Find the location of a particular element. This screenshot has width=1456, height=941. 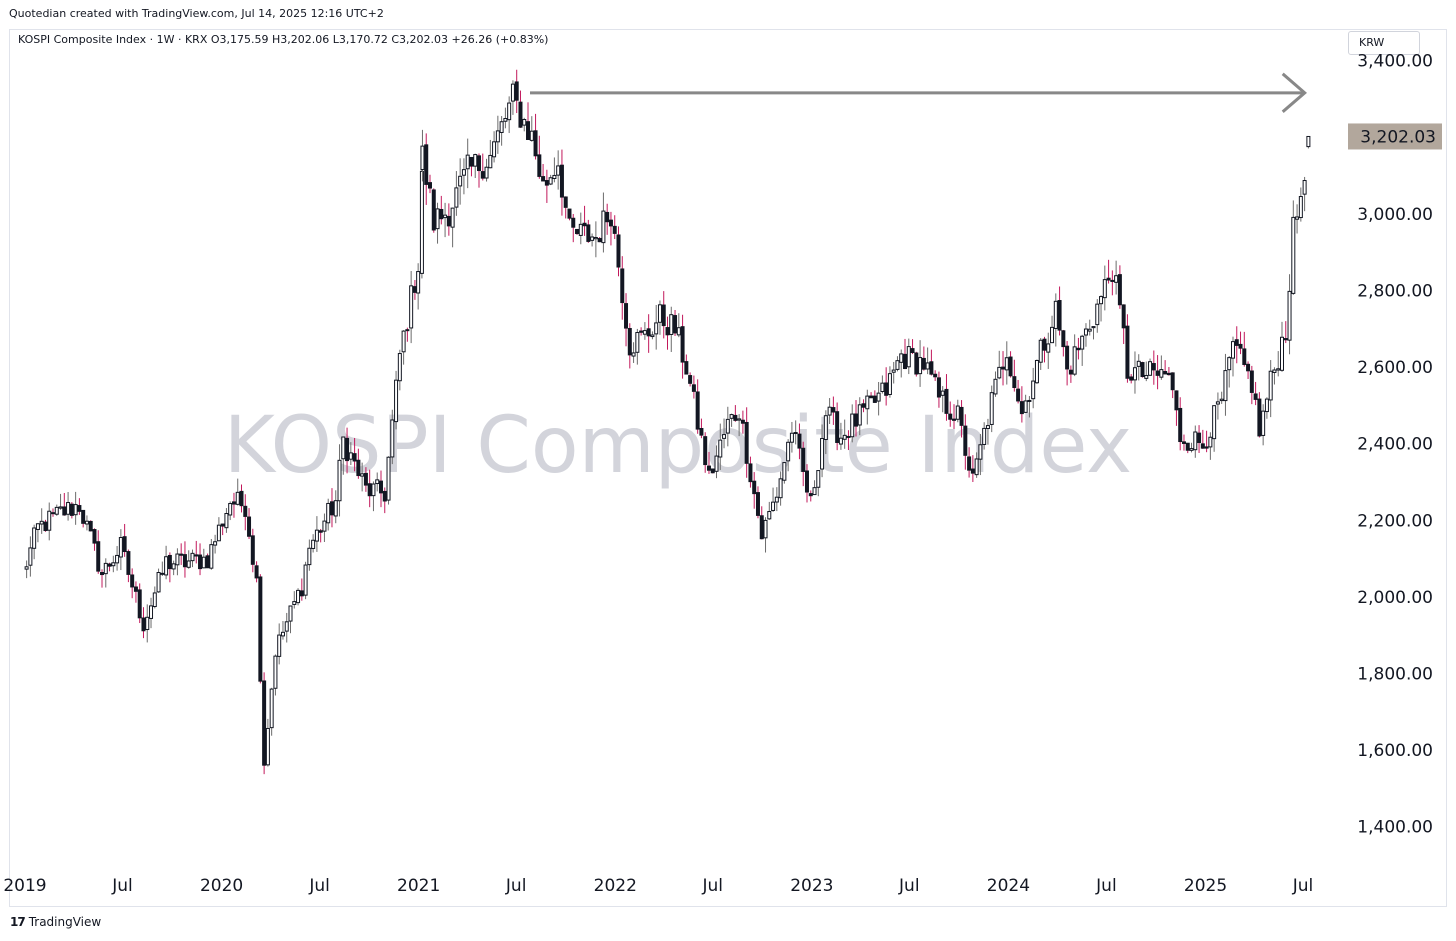

tradingview-logo-icon: 17 is located at coordinates (18, 922).